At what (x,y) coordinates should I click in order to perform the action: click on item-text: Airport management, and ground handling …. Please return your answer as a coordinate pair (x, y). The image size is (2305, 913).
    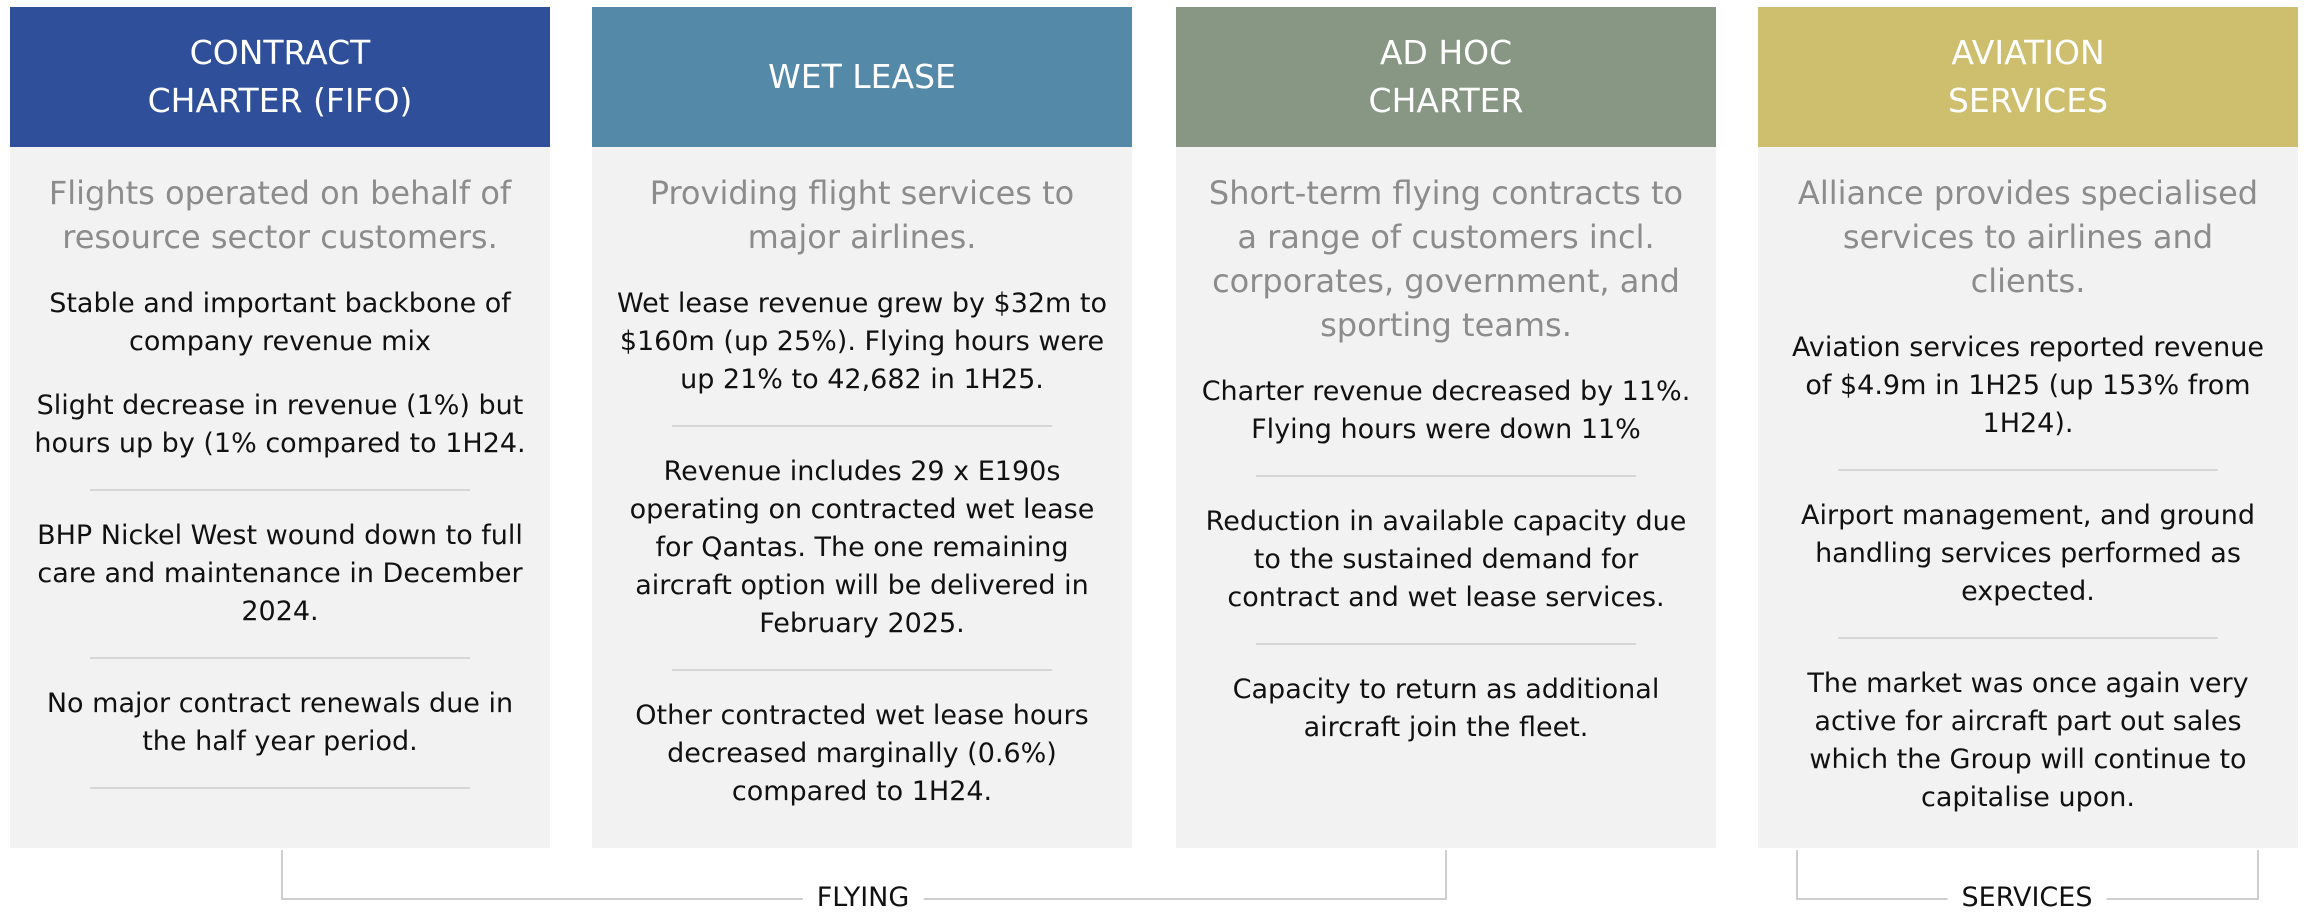
    Looking at the image, I should click on (2028, 553).